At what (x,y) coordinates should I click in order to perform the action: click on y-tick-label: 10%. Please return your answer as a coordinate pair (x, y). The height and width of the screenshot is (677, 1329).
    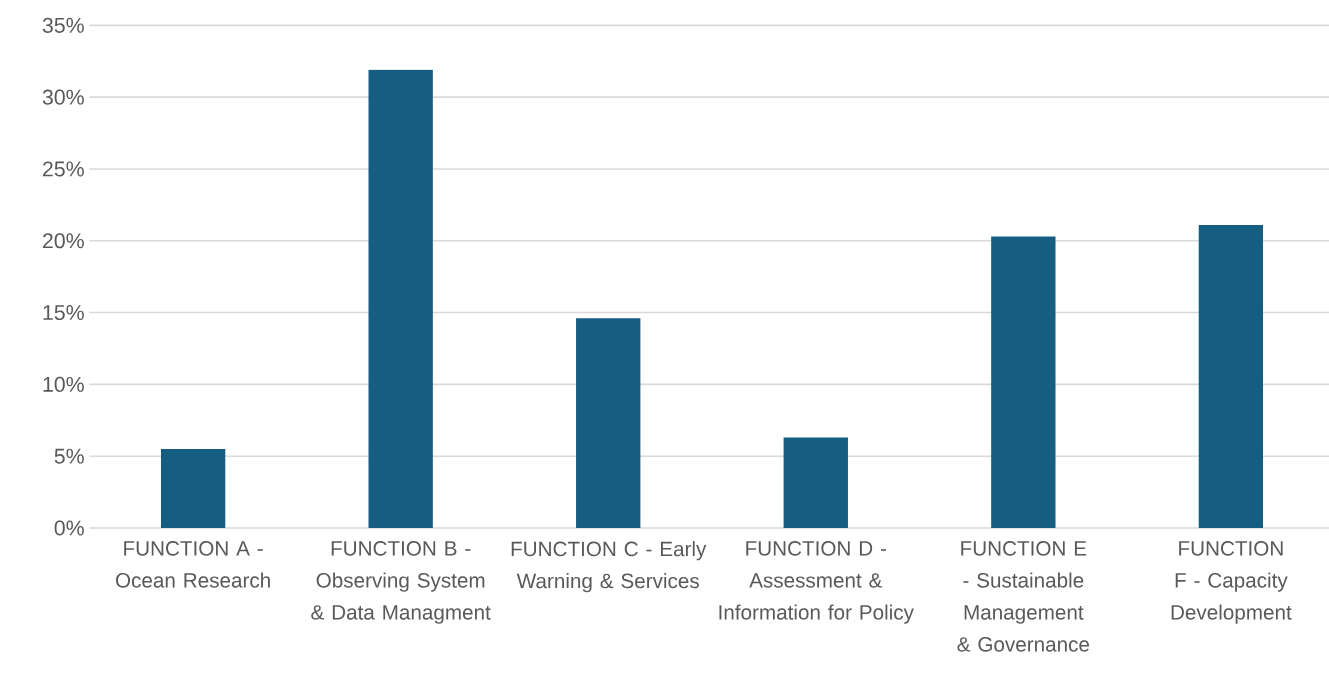
    Looking at the image, I should click on (63, 384).